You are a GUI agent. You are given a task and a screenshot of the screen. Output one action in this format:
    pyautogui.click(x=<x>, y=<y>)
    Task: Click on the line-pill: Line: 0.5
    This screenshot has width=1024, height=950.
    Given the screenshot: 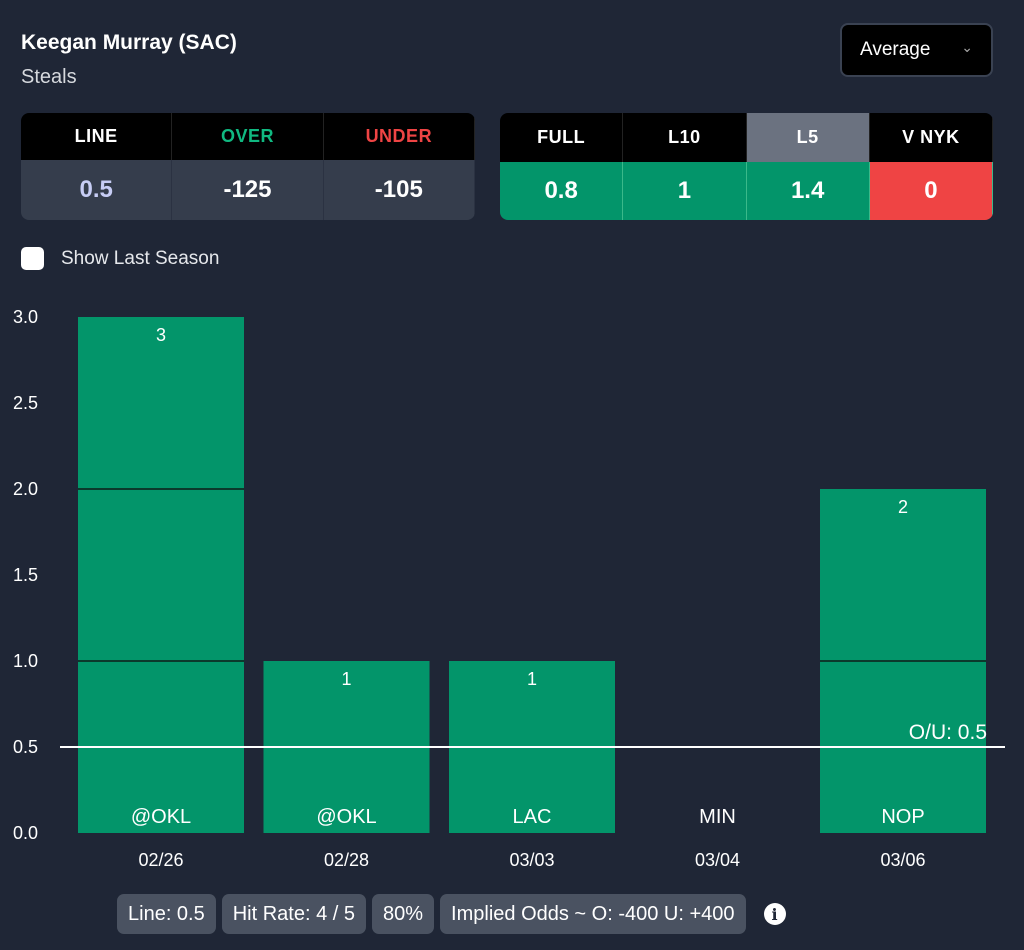 What is the action you would take?
    pyautogui.click(x=166, y=914)
    